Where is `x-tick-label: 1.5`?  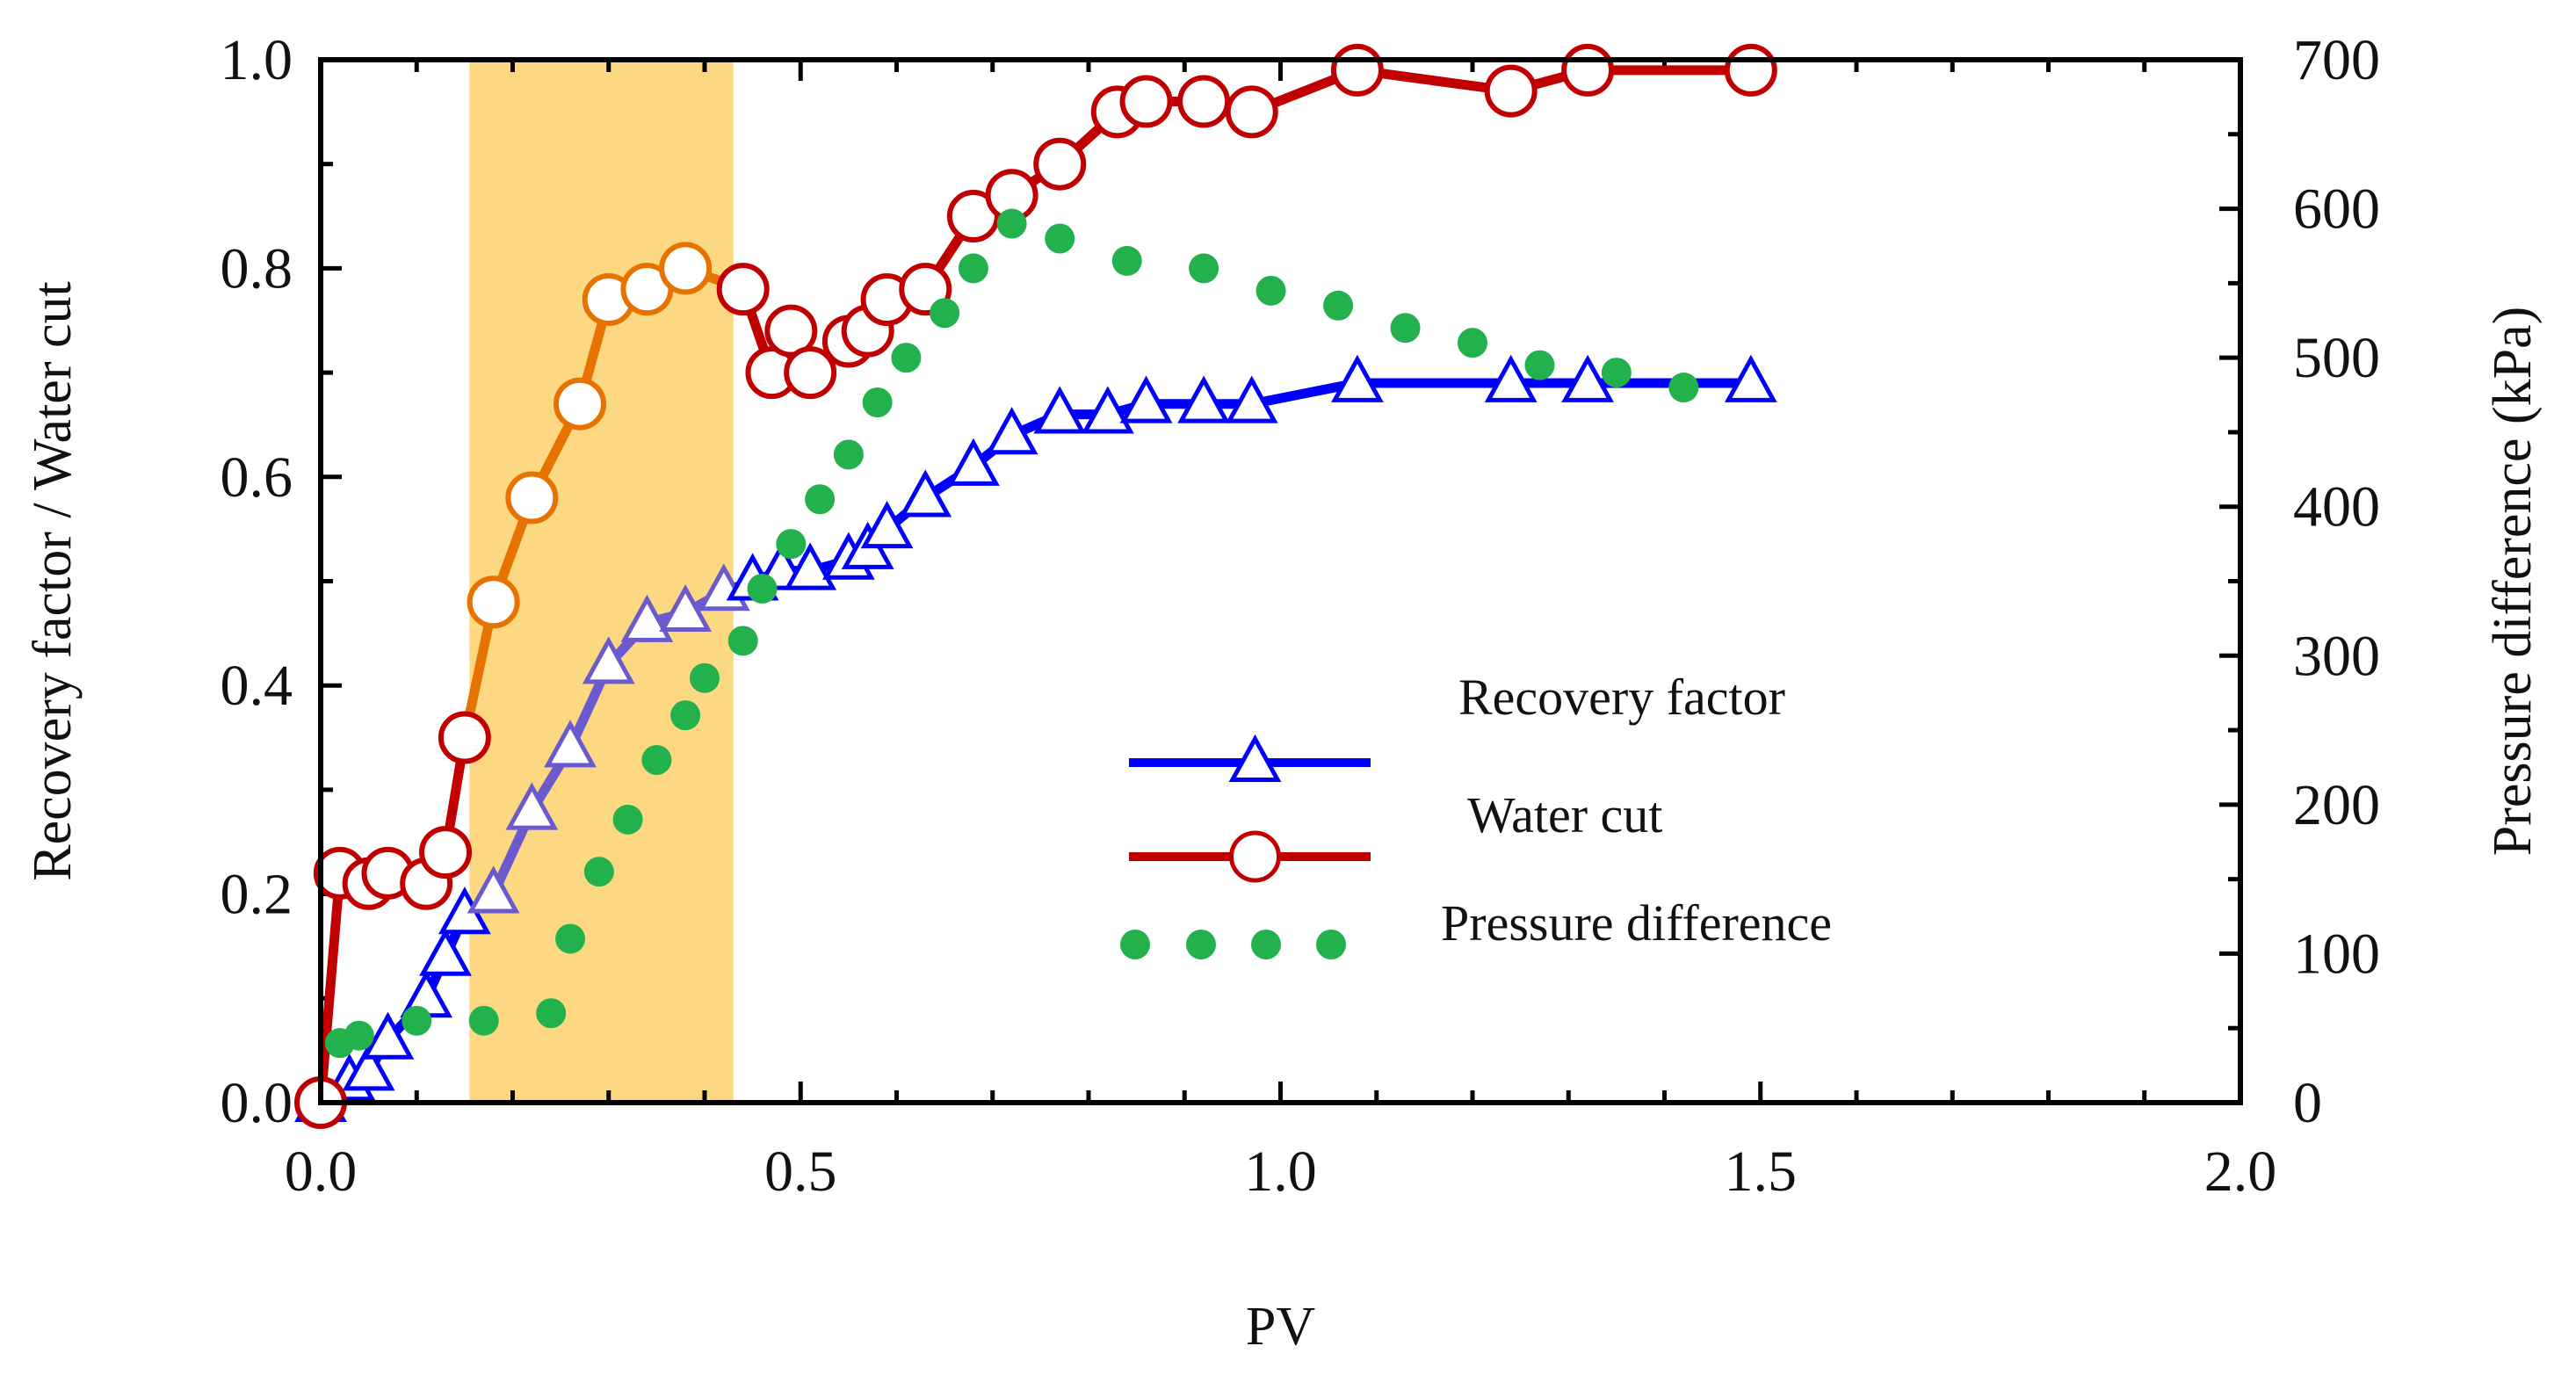 x-tick-label: 1.5 is located at coordinates (1761, 1172).